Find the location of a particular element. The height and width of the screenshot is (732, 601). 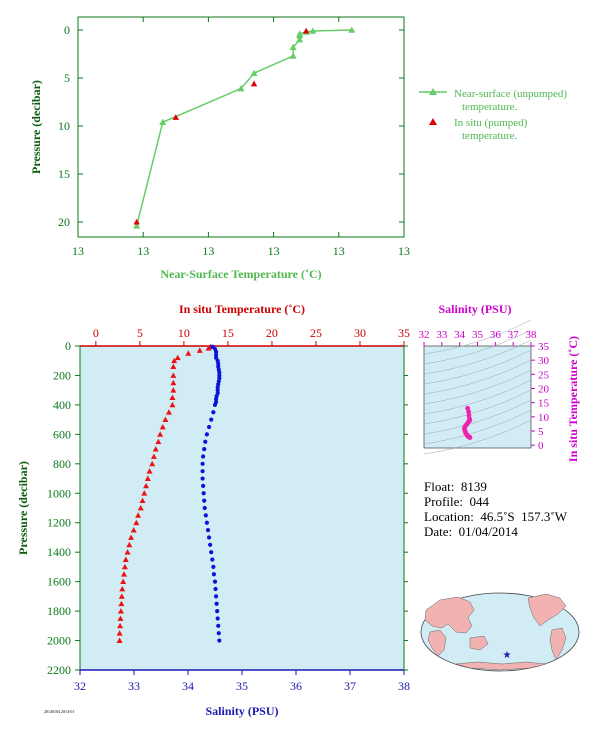

salinity-tick-label: 33 is located at coordinates (134, 686).